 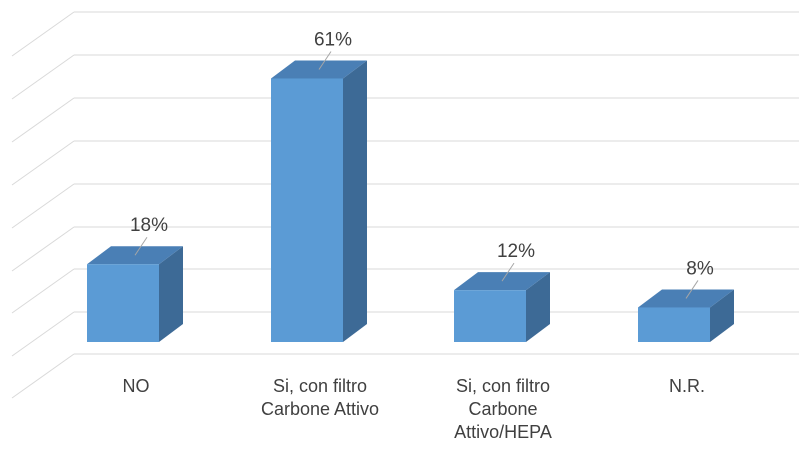 I want to click on data-label-0: 18%, so click(x=149, y=225).